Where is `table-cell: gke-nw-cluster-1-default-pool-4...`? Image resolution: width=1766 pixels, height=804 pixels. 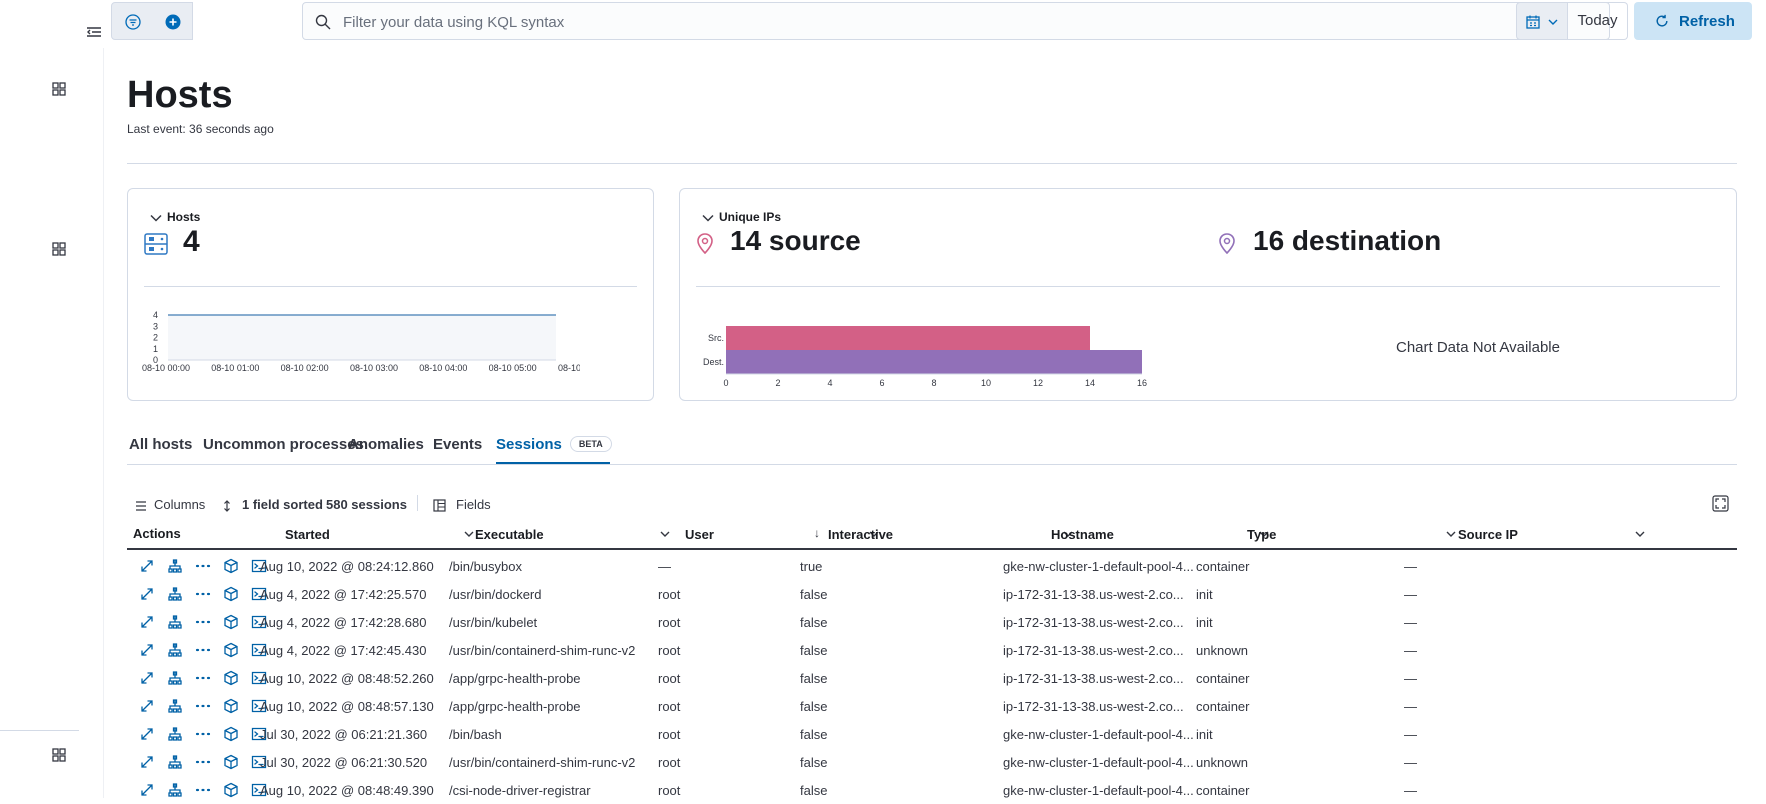
table-cell: gke-nw-cluster-1-default-pool-4... is located at coordinates (1098, 762).